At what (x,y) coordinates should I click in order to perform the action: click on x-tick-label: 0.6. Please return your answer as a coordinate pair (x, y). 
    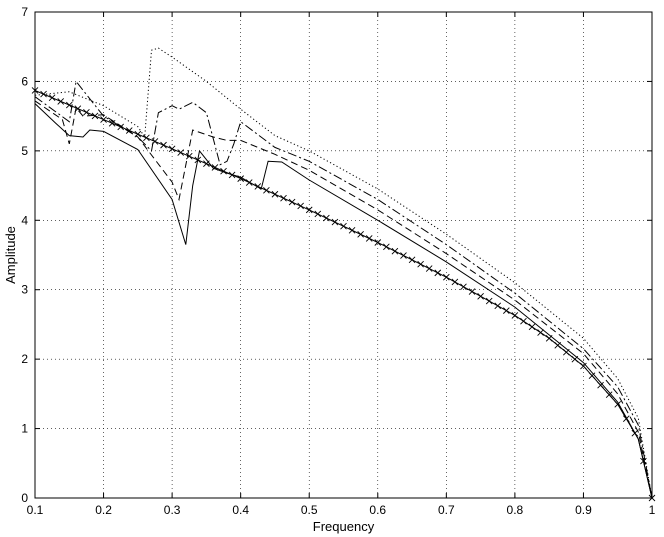
    Looking at the image, I should click on (377, 510).